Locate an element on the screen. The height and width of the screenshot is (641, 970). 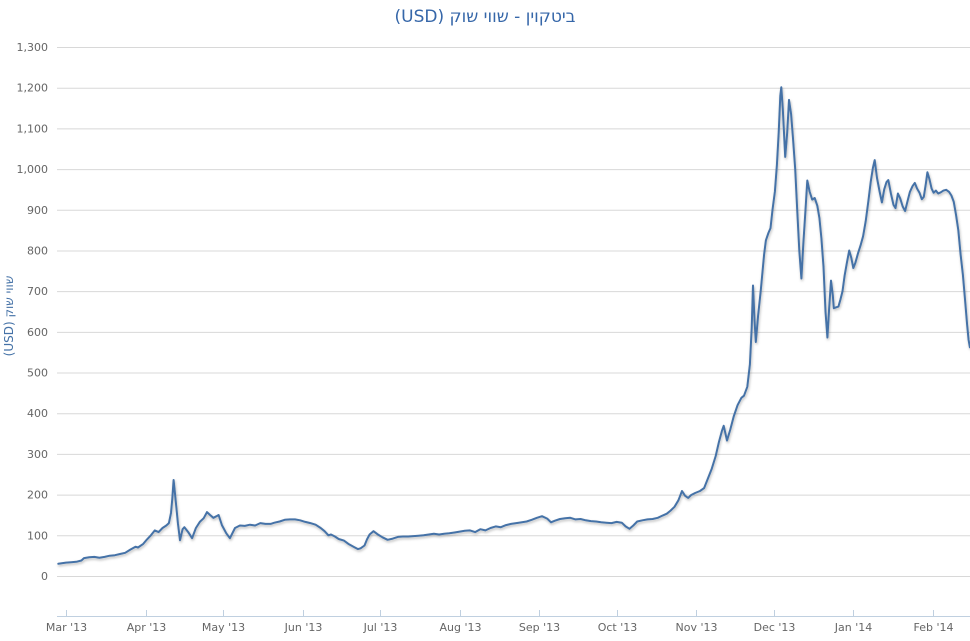
y-axis-label: 400 is located at coordinates (37, 413).